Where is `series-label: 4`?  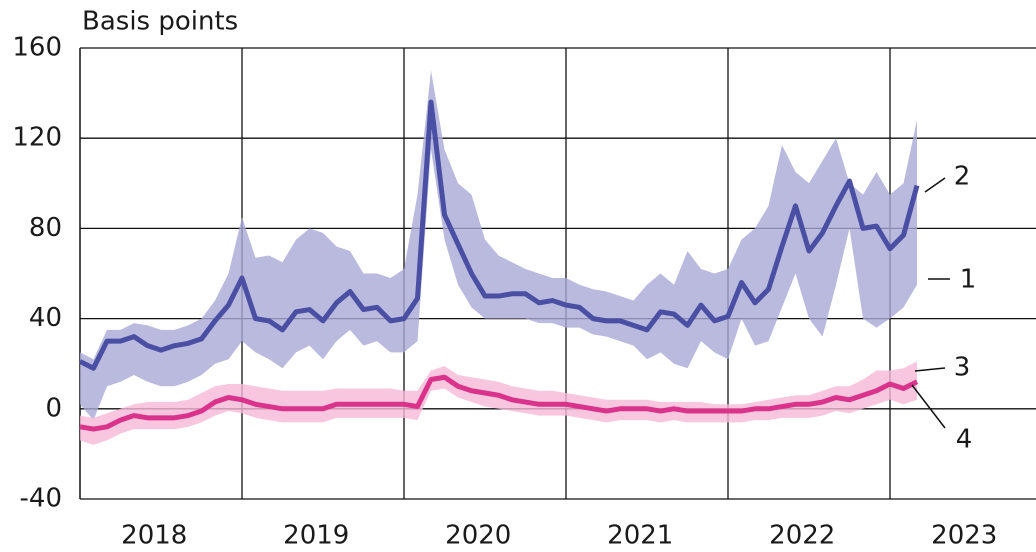 series-label: 4 is located at coordinates (964, 440).